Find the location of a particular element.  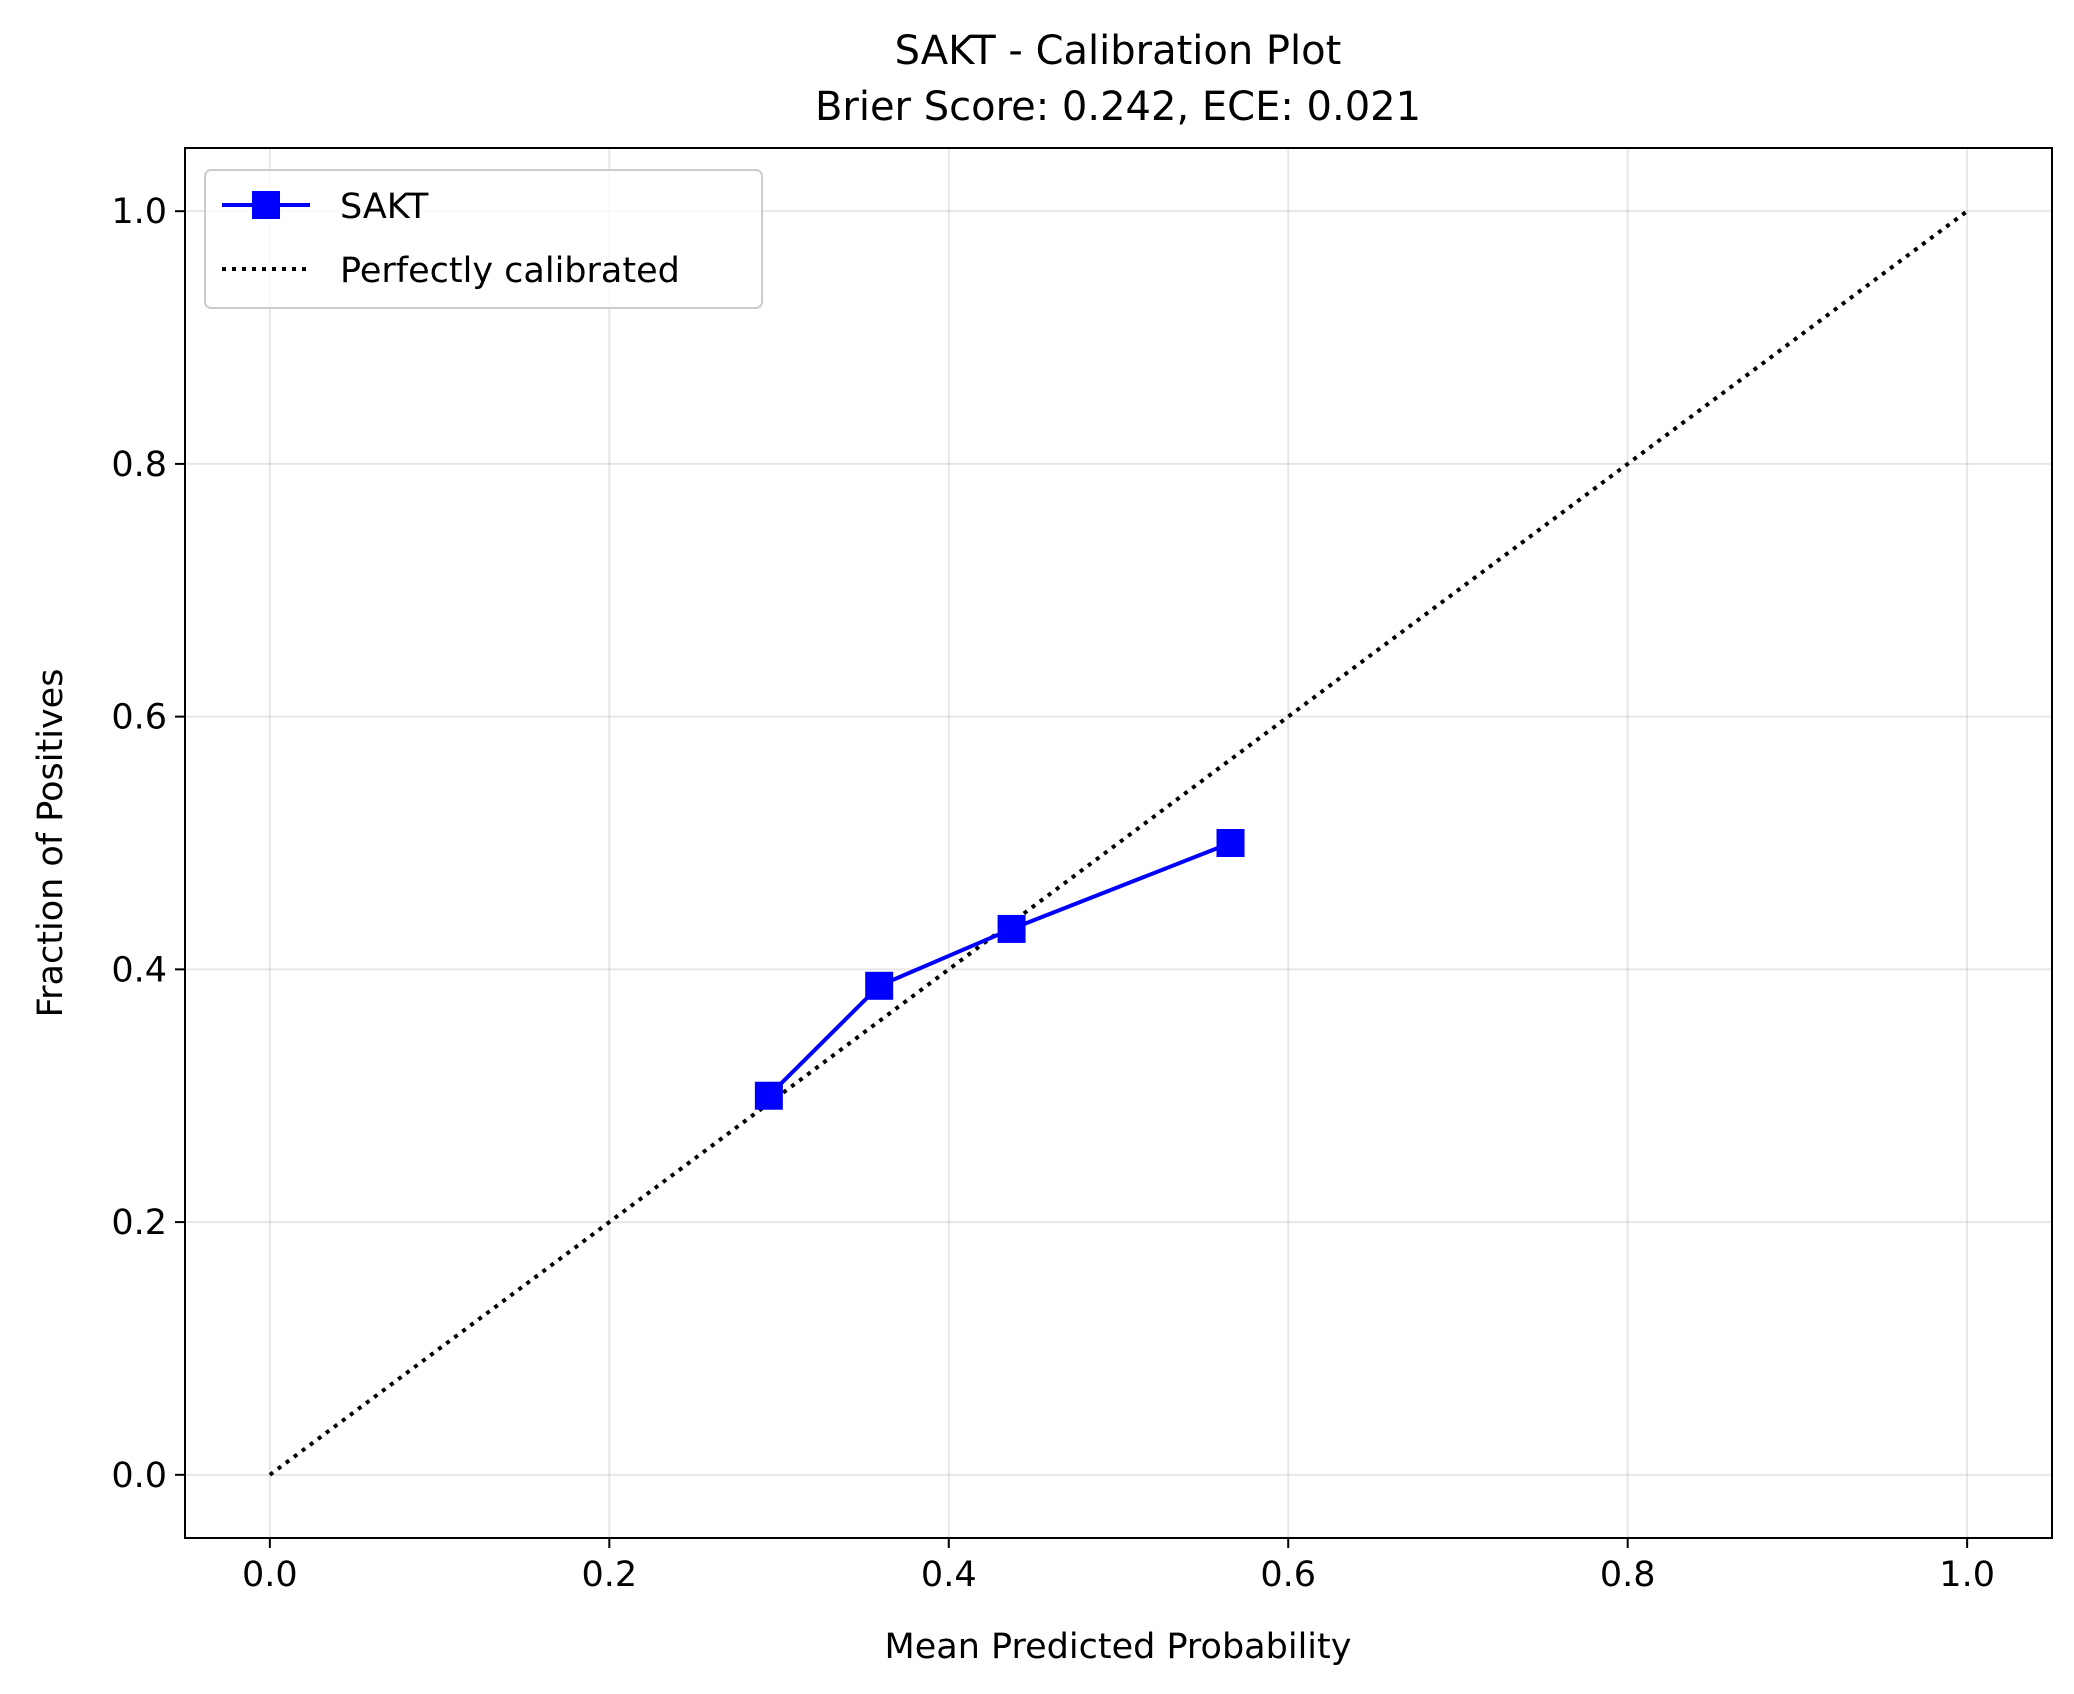

x-tick-label: 0.2 is located at coordinates (609, 1575).